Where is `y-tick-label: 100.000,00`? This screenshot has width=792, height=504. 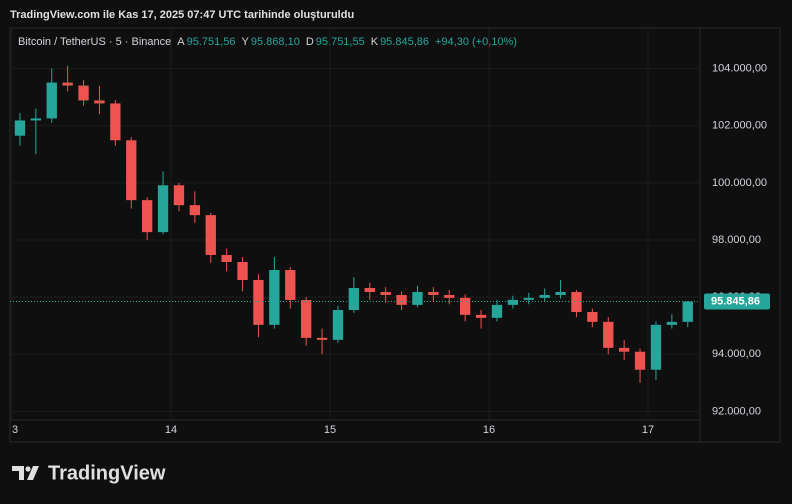 y-tick-label: 100.000,00 is located at coordinates (739, 183).